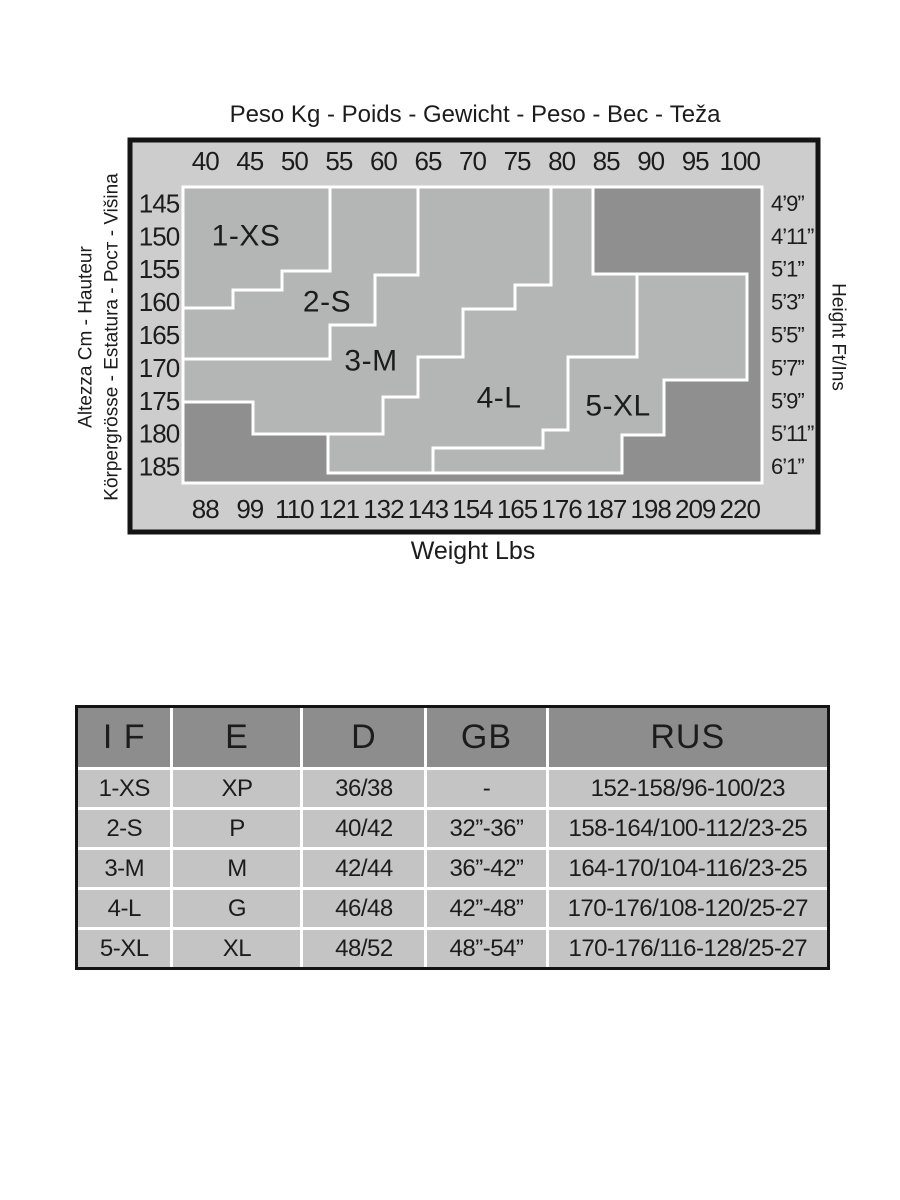 The image size is (900, 1200). I want to click on table-cell: 164-170/104-116/23-25, so click(687, 868).